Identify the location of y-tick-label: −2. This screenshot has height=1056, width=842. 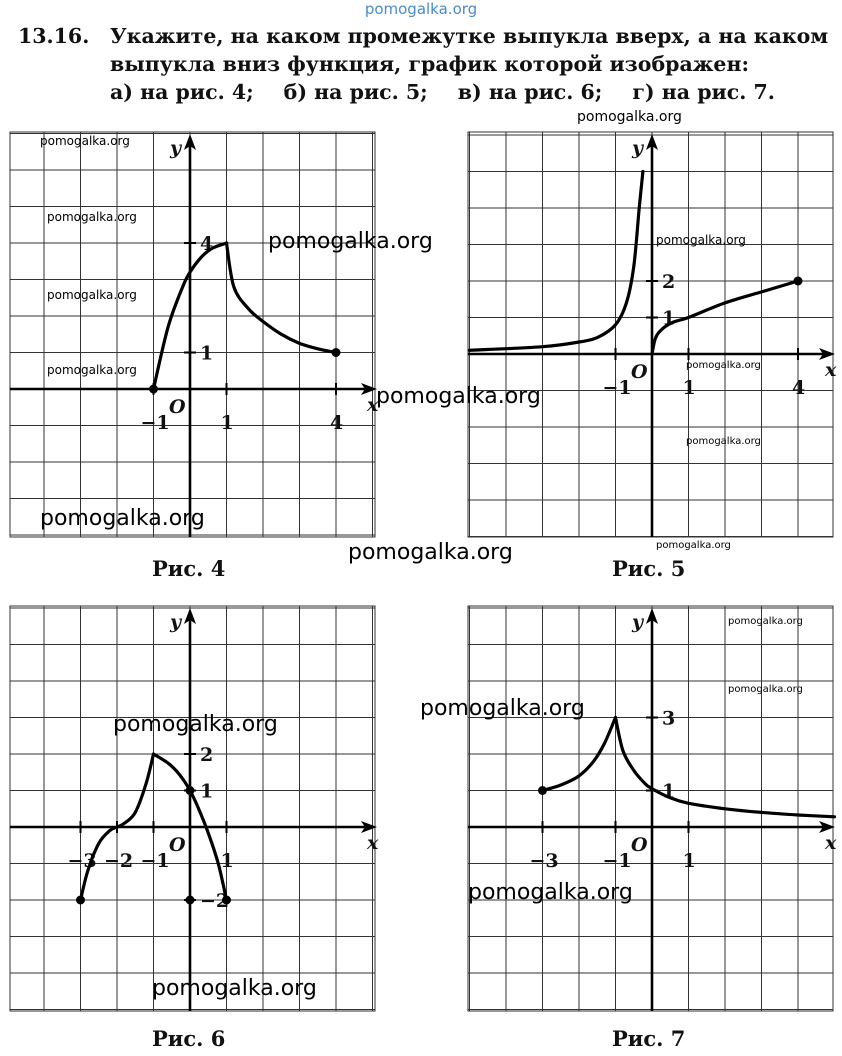
(214, 901).